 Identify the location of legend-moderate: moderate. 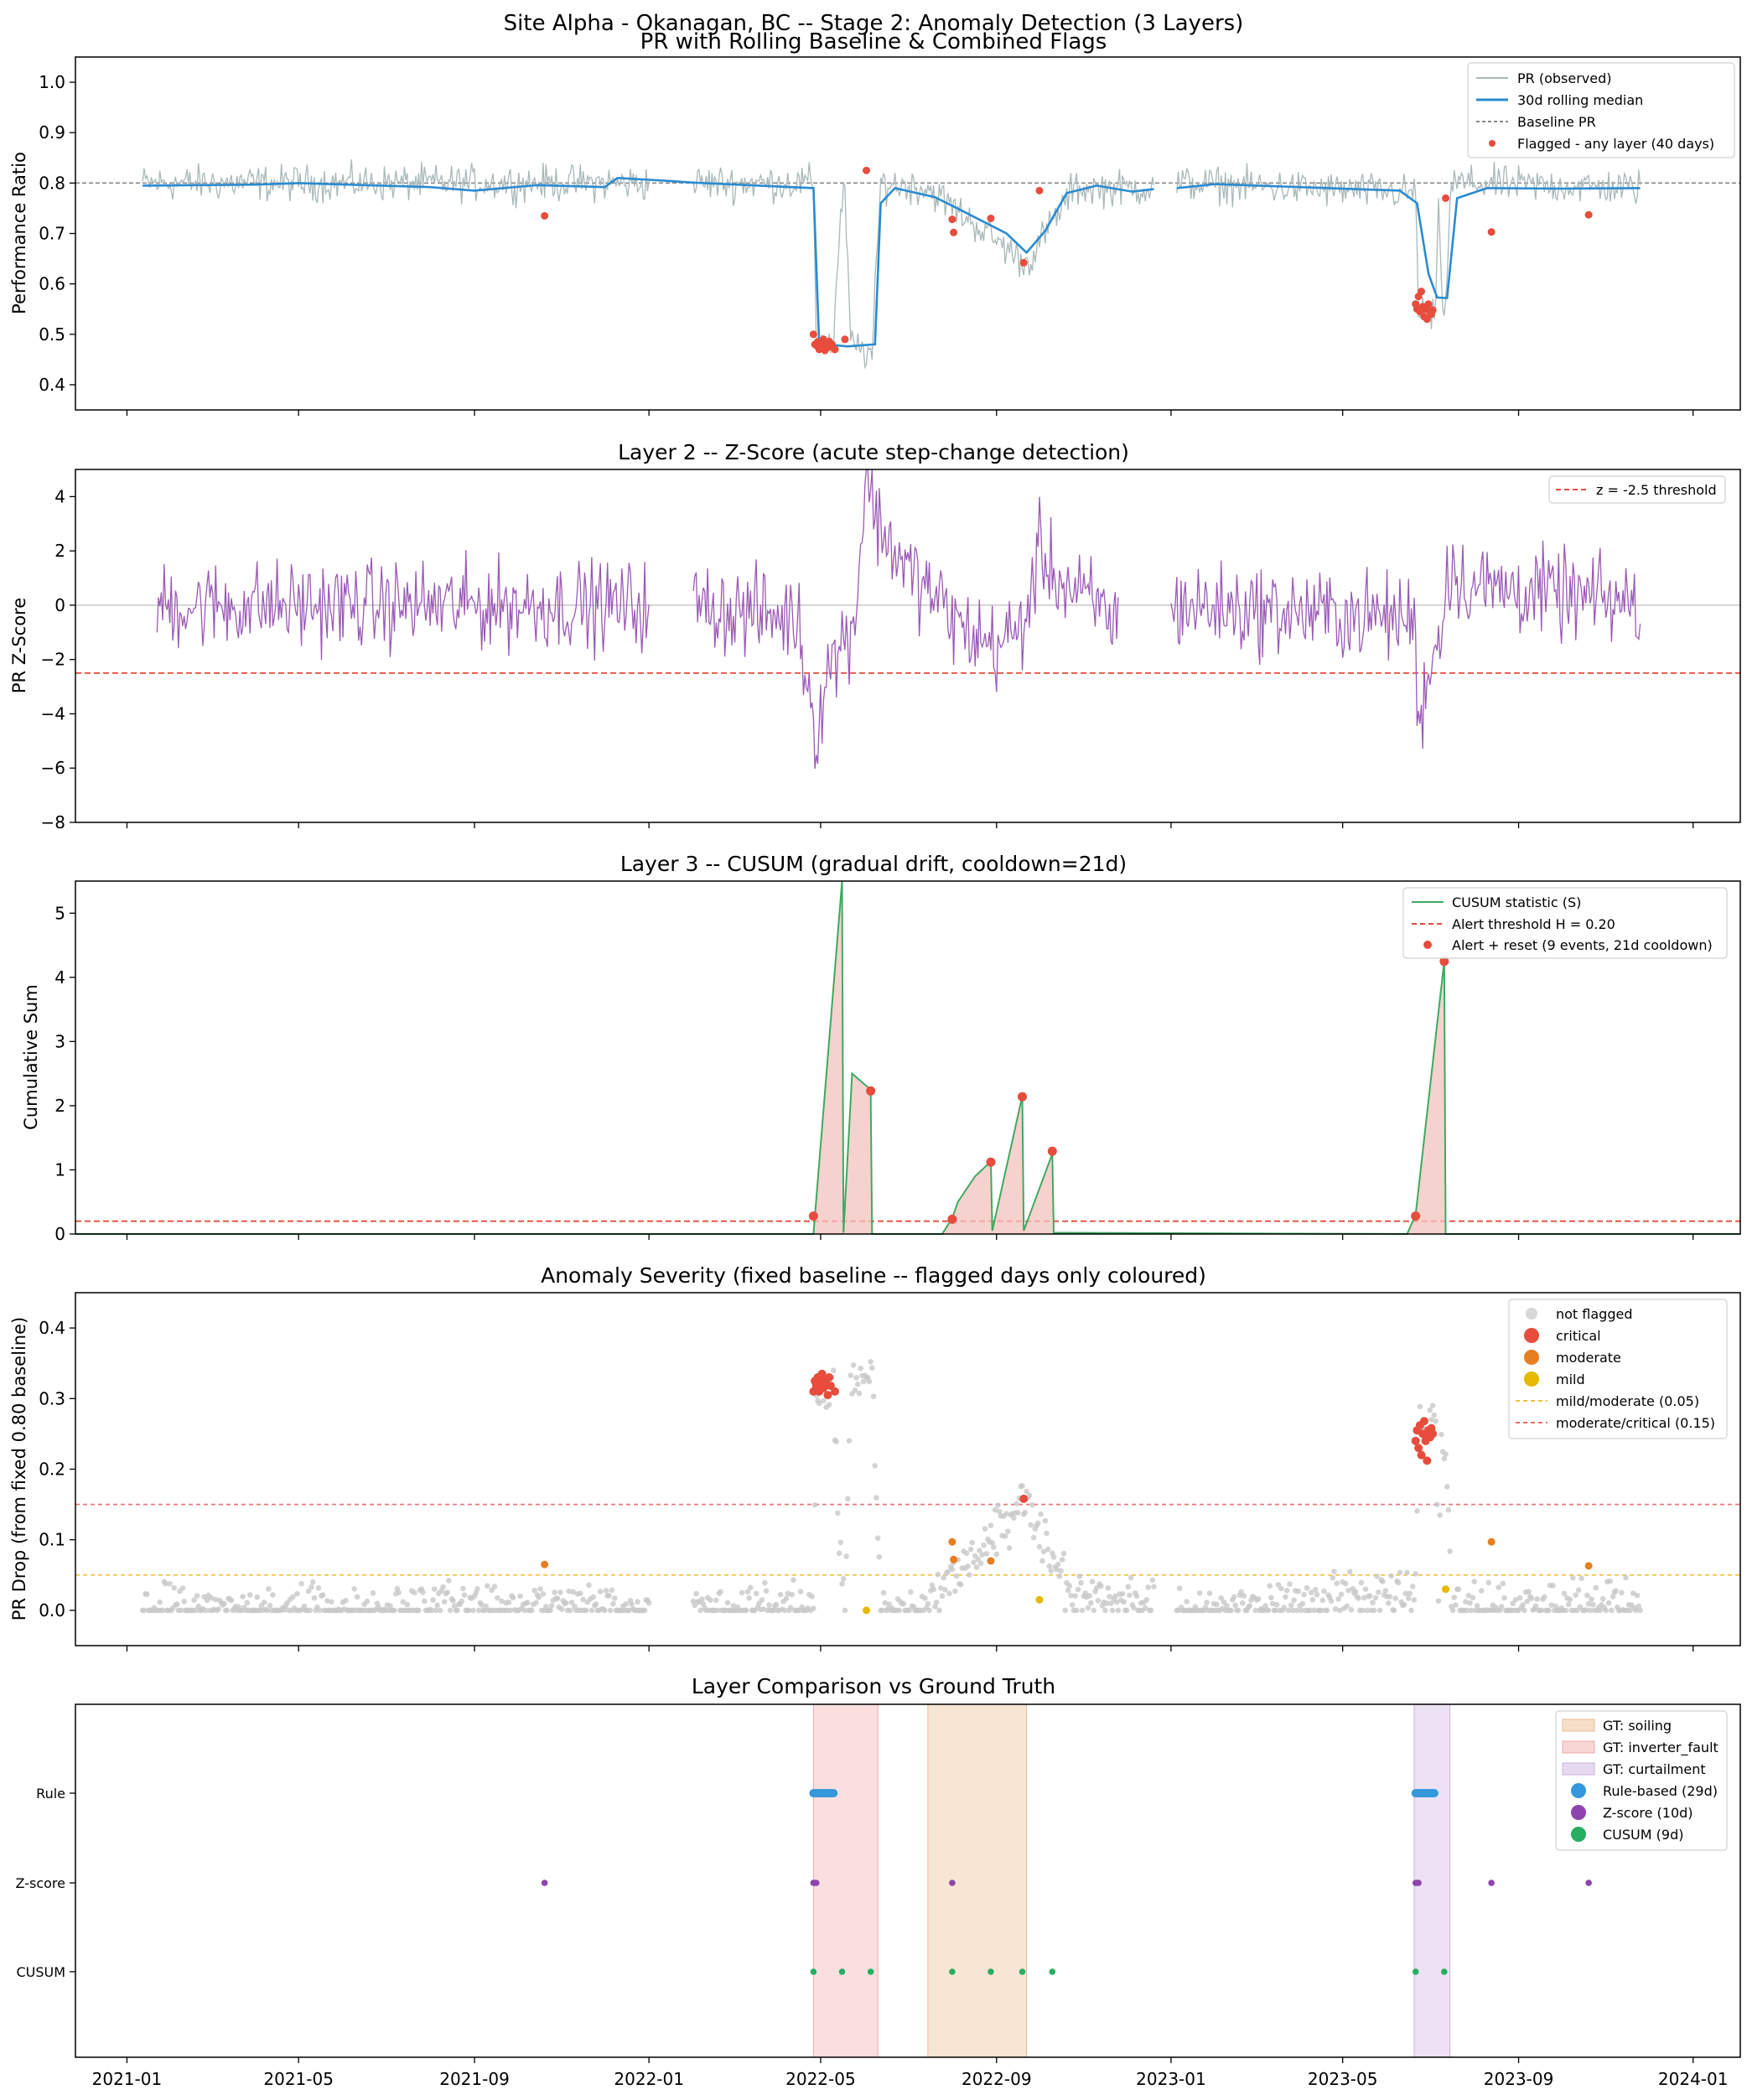
(1588, 1358).